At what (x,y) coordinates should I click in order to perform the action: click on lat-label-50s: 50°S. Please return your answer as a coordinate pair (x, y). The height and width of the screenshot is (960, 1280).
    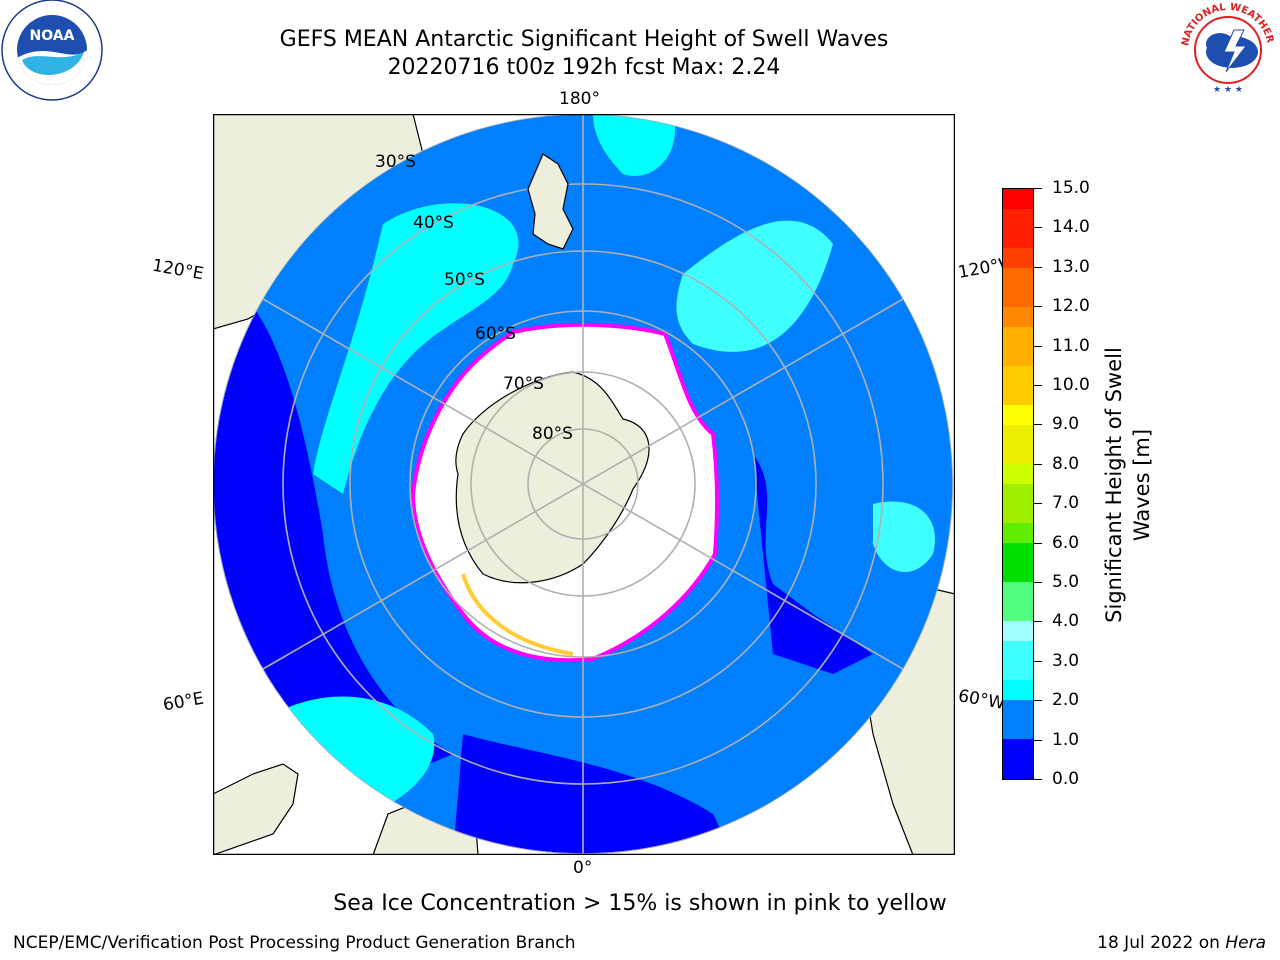
    Looking at the image, I should click on (464, 280).